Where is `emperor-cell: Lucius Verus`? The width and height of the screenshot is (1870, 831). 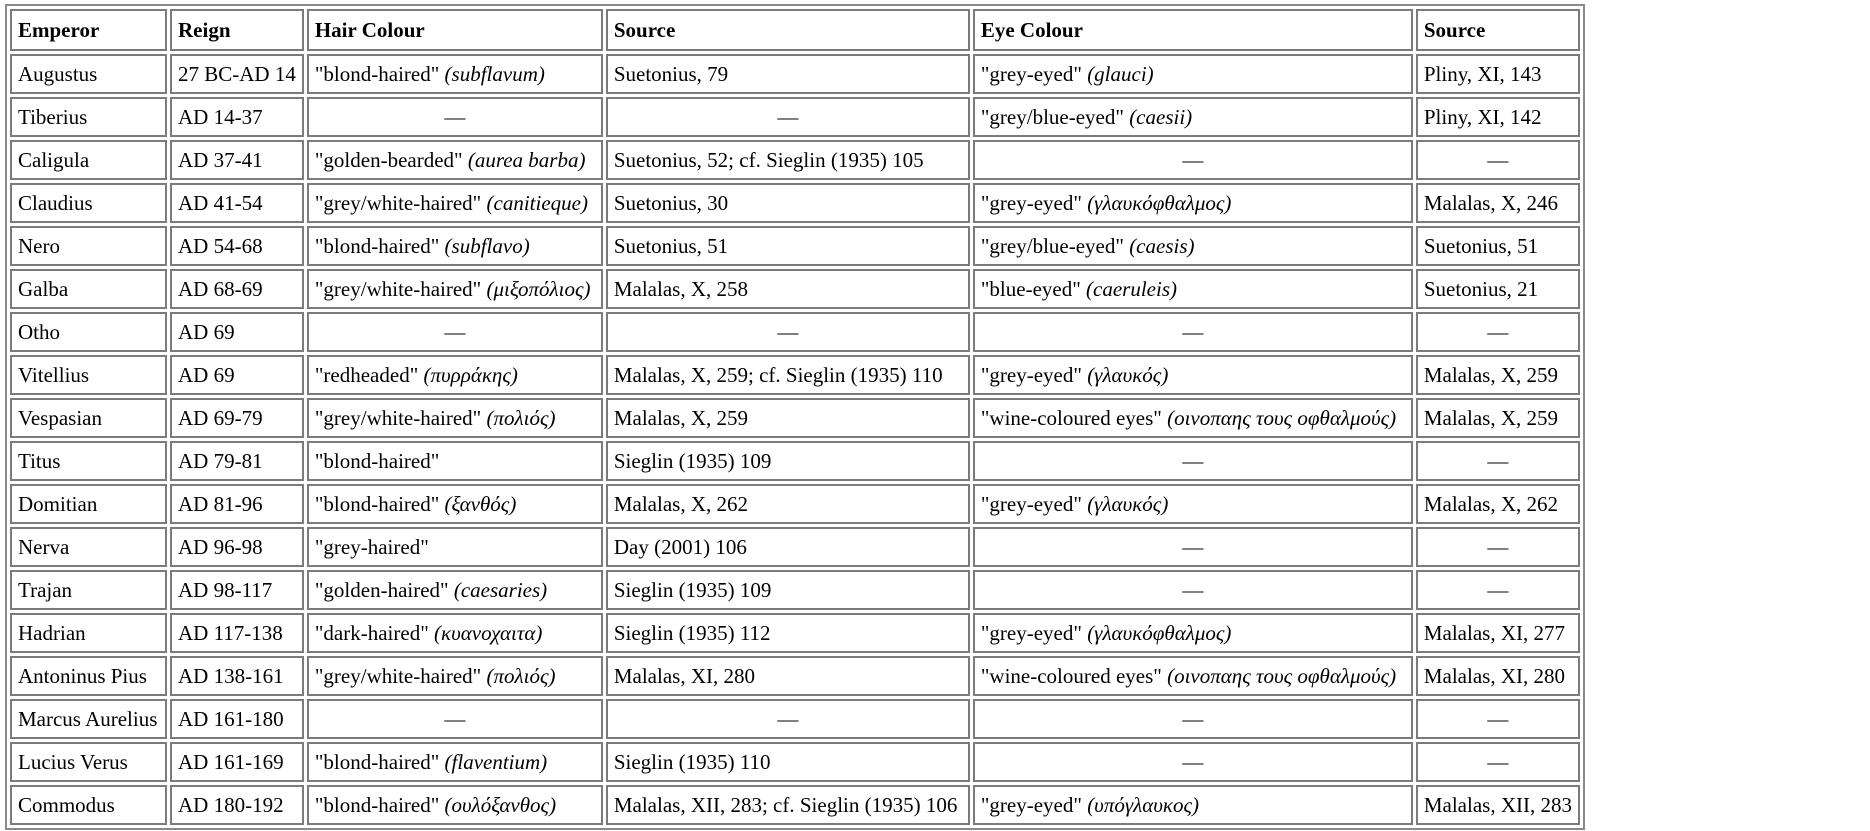
emperor-cell: Lucius Verus is located at coordinates (88, 762).